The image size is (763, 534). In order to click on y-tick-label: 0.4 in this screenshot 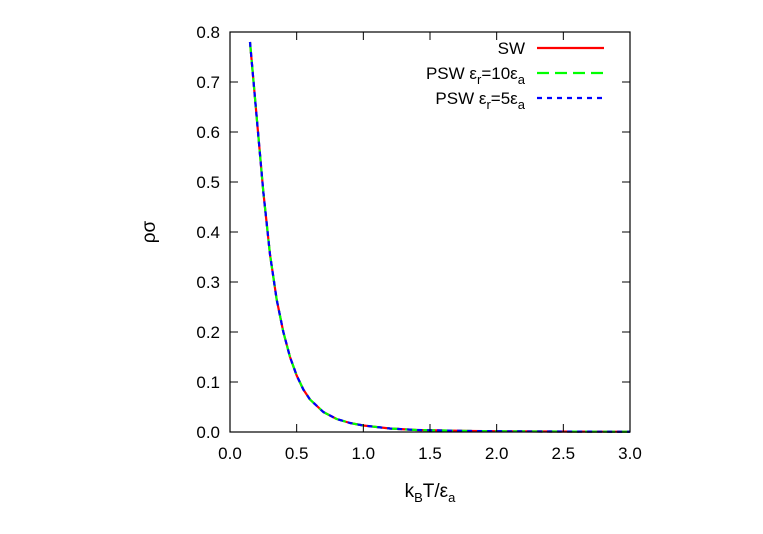, I will do `click(208, 232)`.